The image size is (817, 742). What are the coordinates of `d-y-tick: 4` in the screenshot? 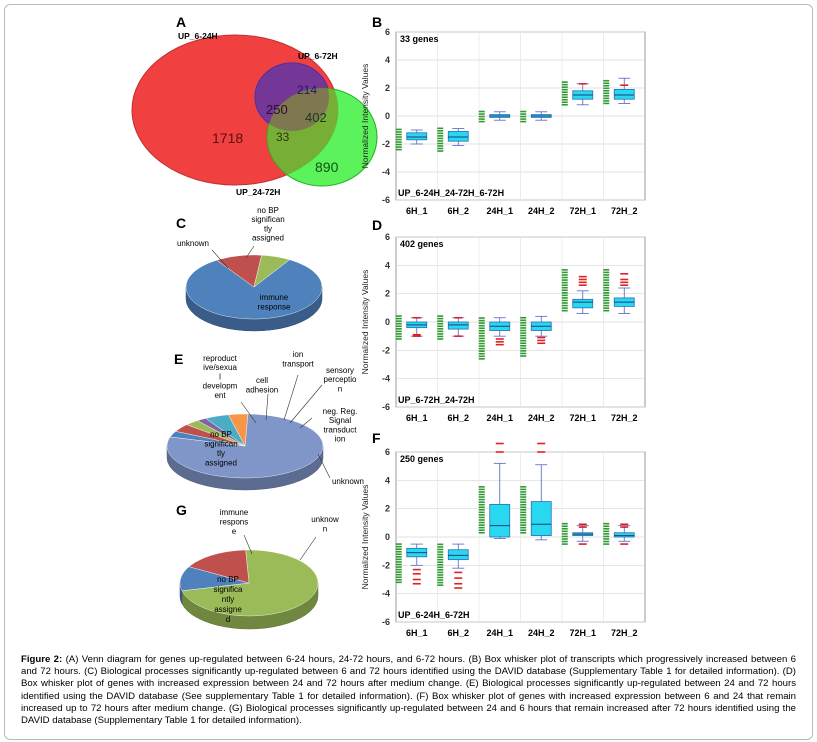 It's located at (387, 265).